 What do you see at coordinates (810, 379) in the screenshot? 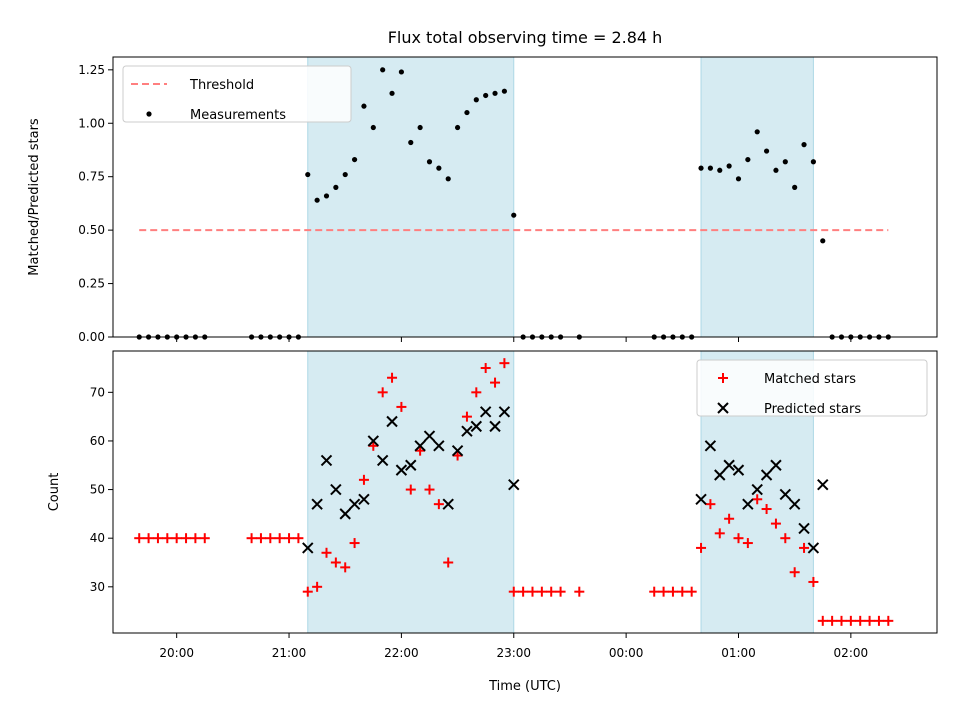
I see `bottom-legend-label: Matched stars` at bounding box center [810, 379].